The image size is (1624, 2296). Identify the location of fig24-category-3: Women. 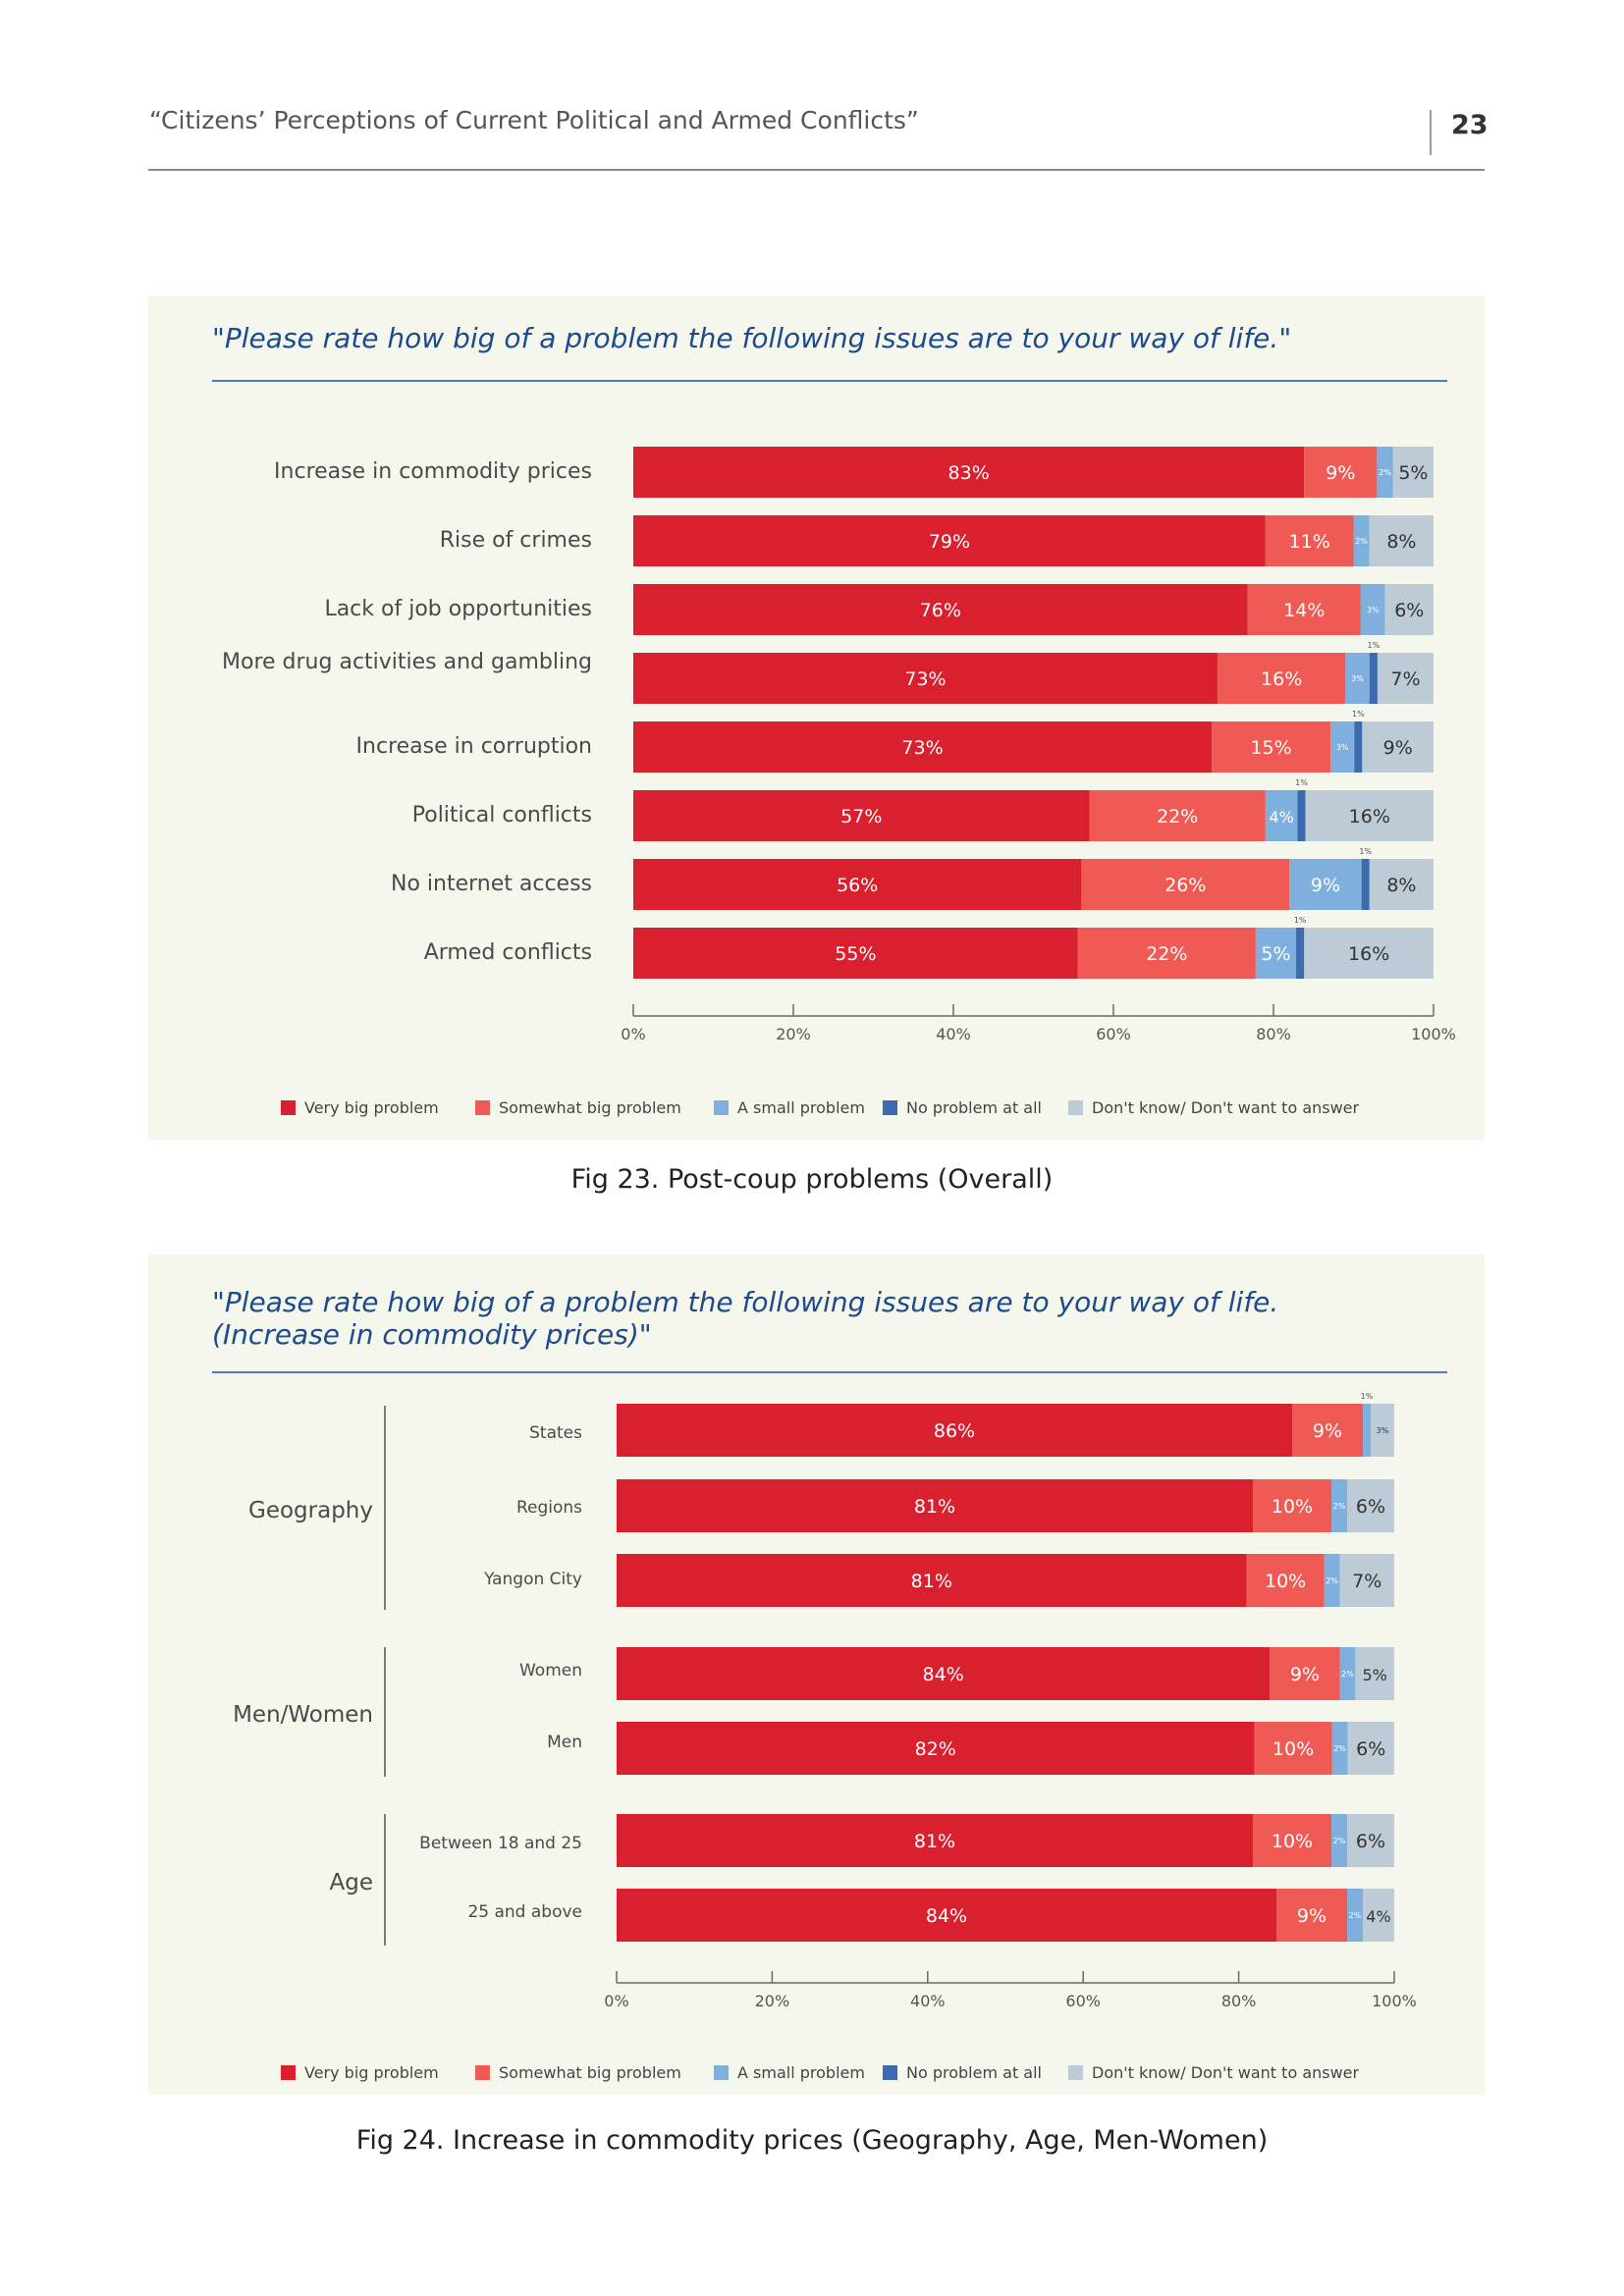
(550, 1671).